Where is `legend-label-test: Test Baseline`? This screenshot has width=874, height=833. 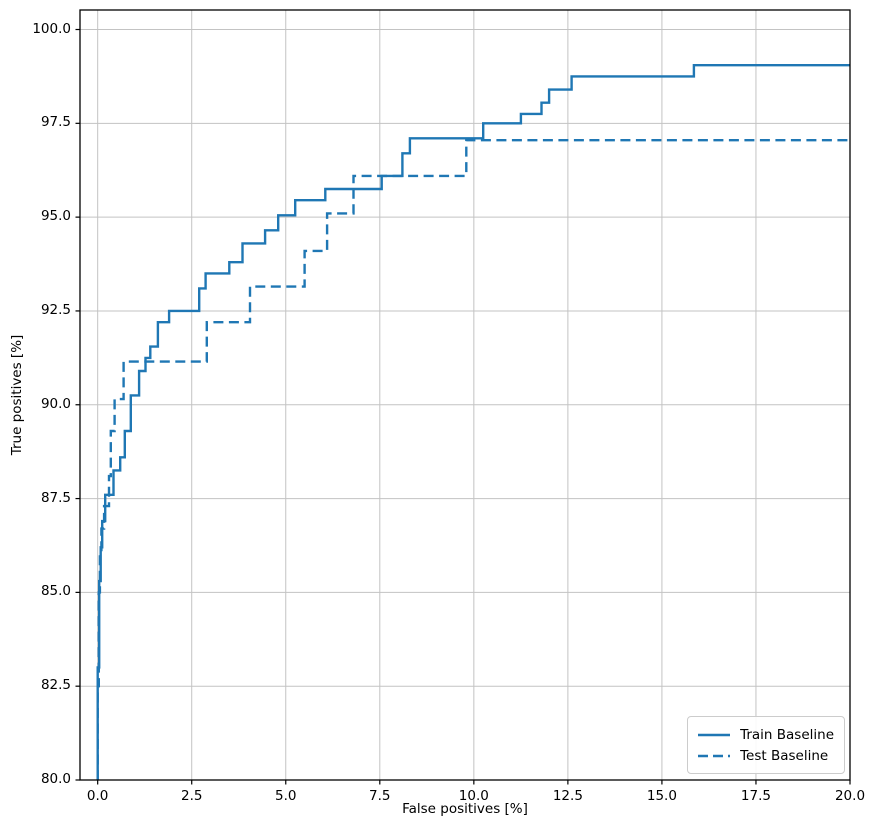
legend-label-test: Test Baseline is located at coordinates (784, 755).